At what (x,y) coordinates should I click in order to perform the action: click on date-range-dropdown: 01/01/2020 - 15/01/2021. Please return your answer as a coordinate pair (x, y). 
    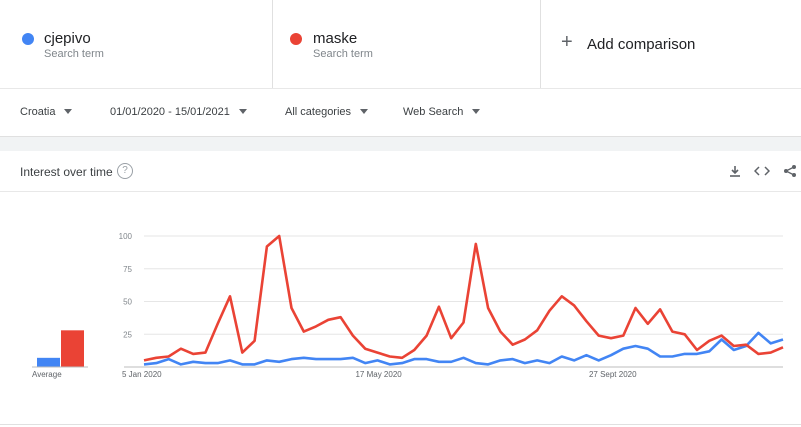
    Looking at the image, I should click on (178, 112).